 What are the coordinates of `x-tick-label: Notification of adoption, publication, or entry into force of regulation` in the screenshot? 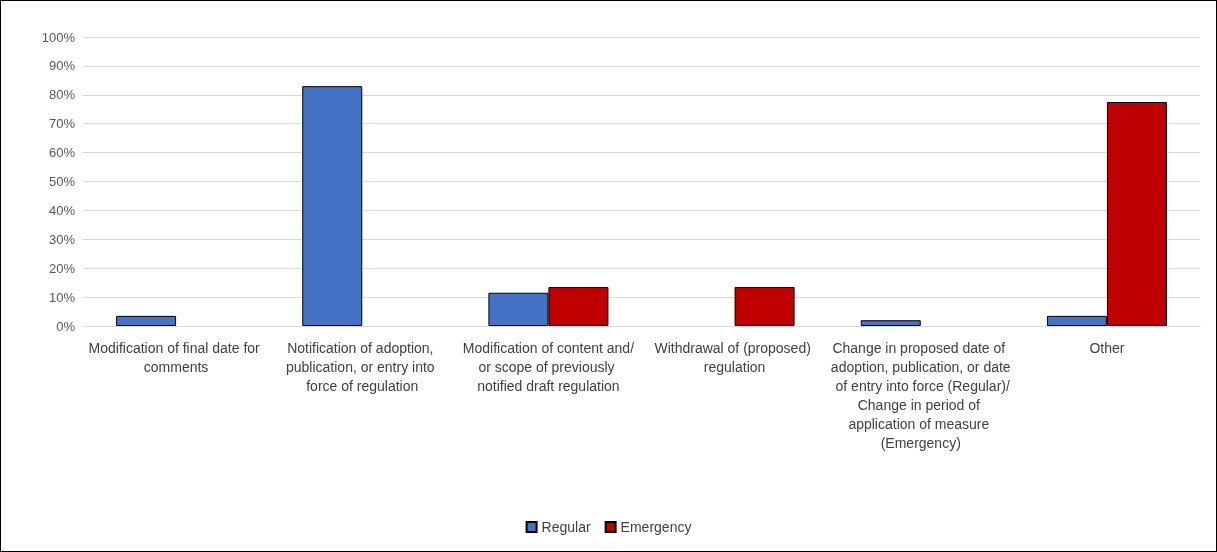 It's located at (362, 366).